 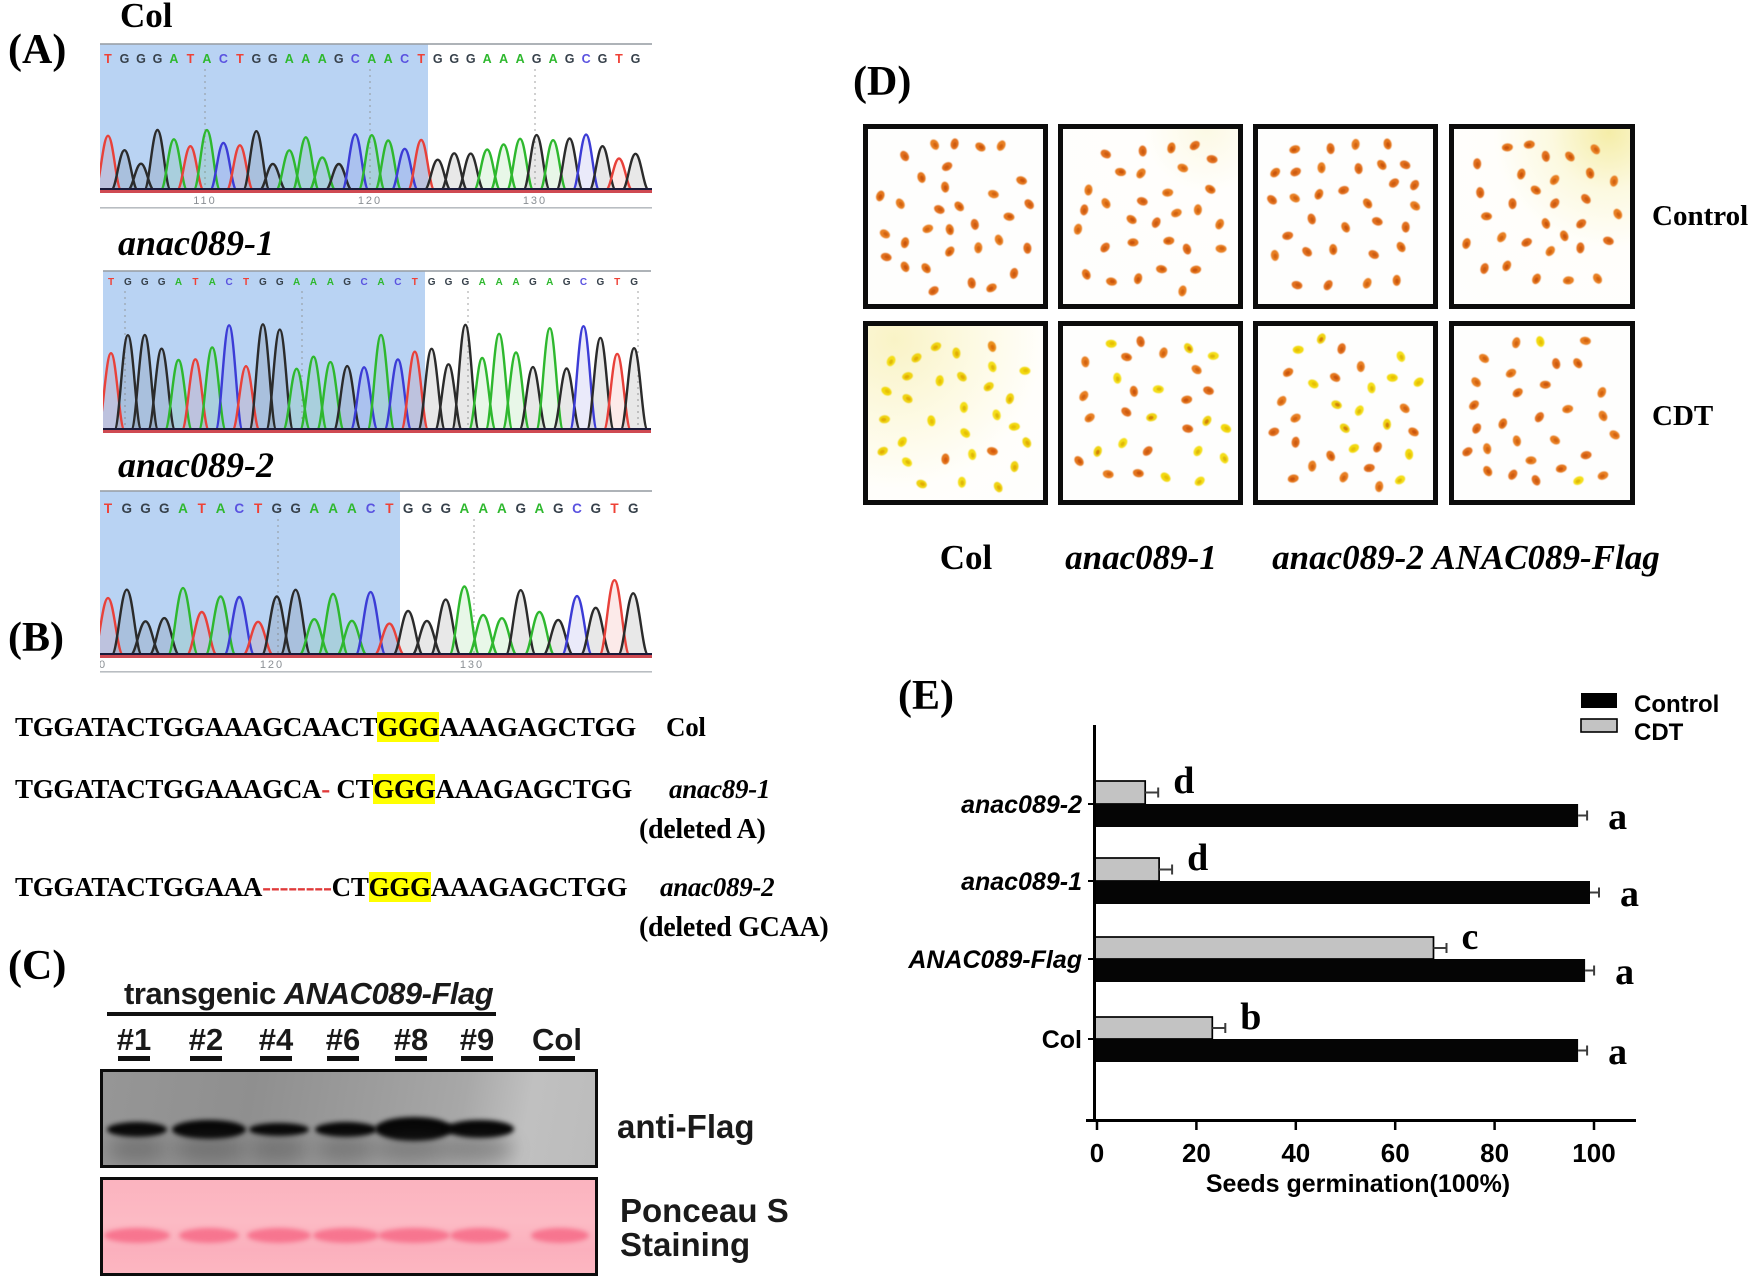 I want to click on svg-text: ANAC089-Flag, so click(x=994, y=960).